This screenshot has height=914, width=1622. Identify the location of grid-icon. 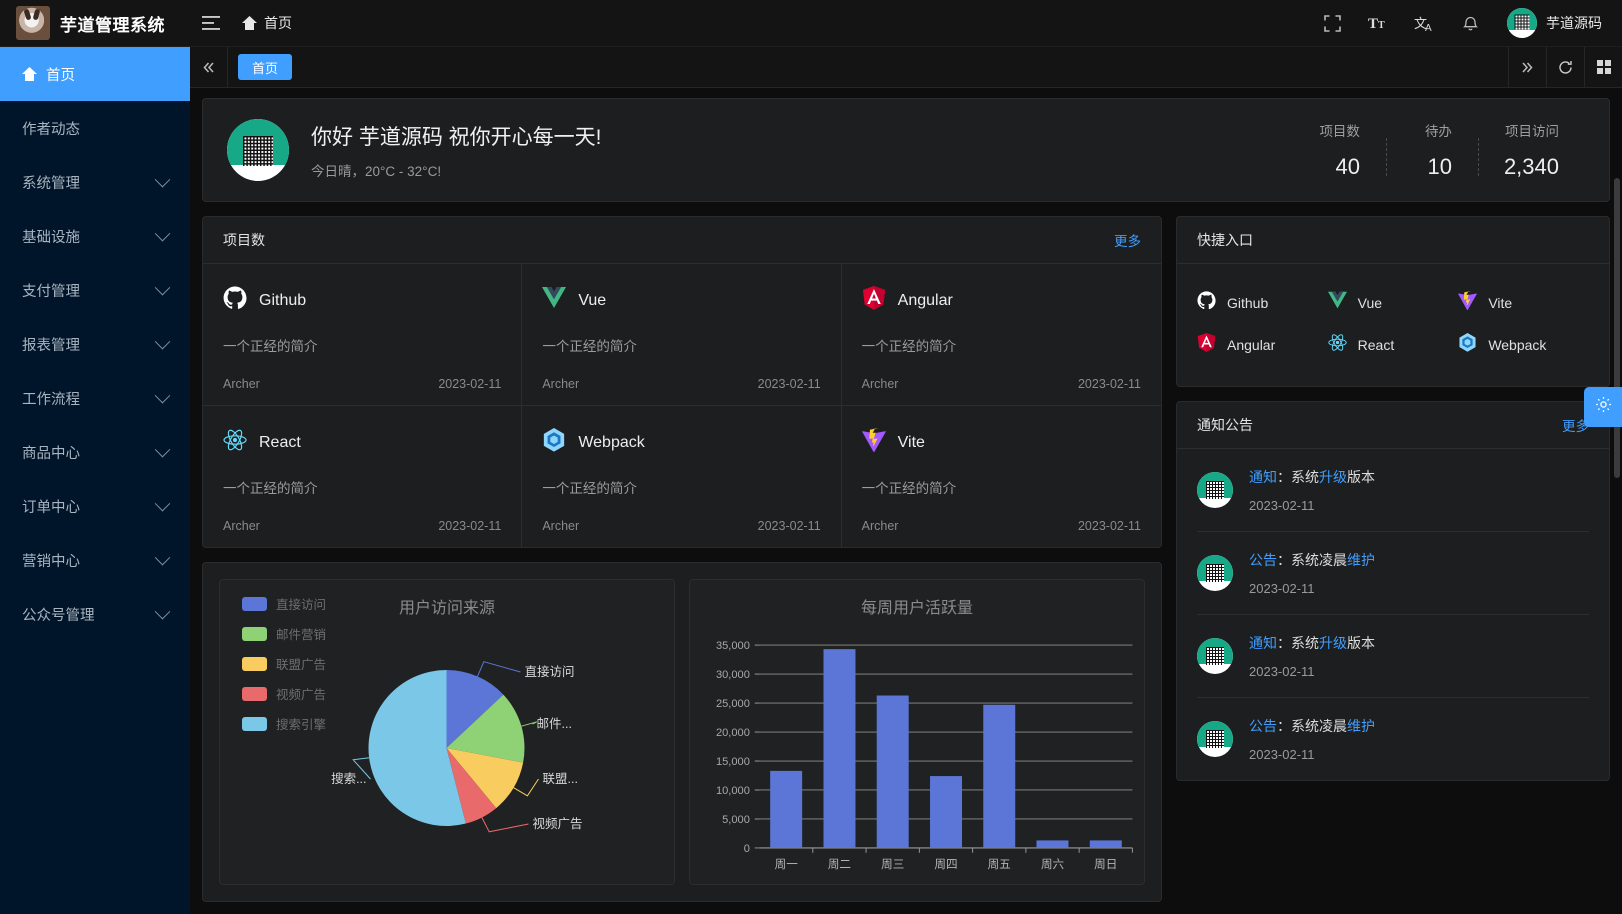
(1603, 67).